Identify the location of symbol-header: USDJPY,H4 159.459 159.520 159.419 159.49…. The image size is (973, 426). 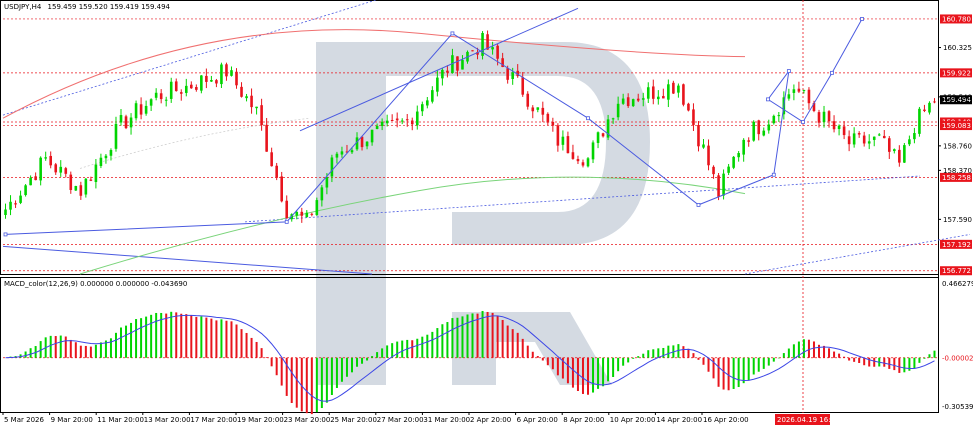
(87, 7).